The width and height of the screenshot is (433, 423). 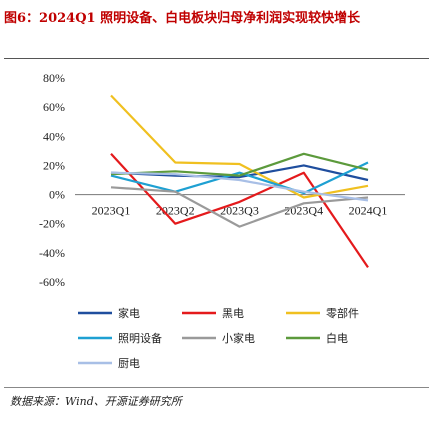 I want to click on legend-item: 黑电, so click(x=213, y=313).